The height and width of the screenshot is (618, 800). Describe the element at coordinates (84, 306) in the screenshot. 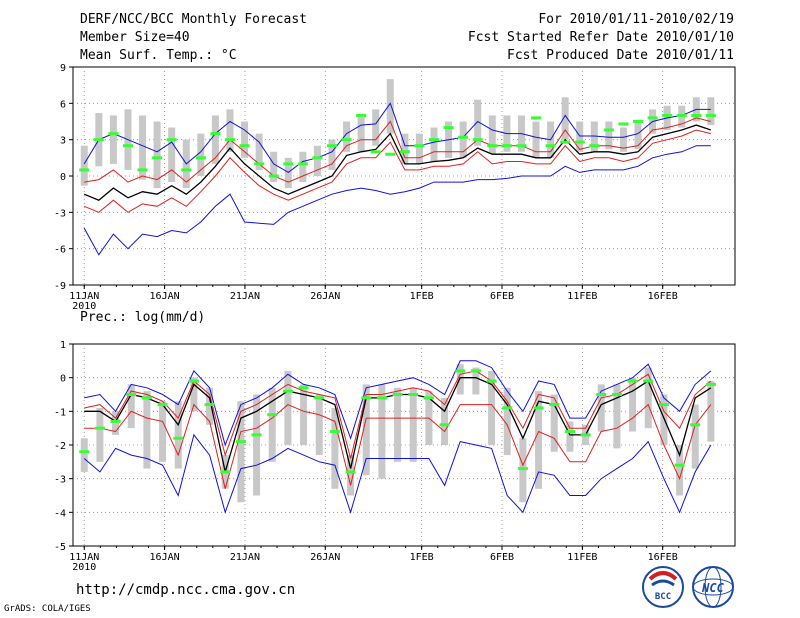

I see `temp-xtick-sublabel: 2010` at that location.